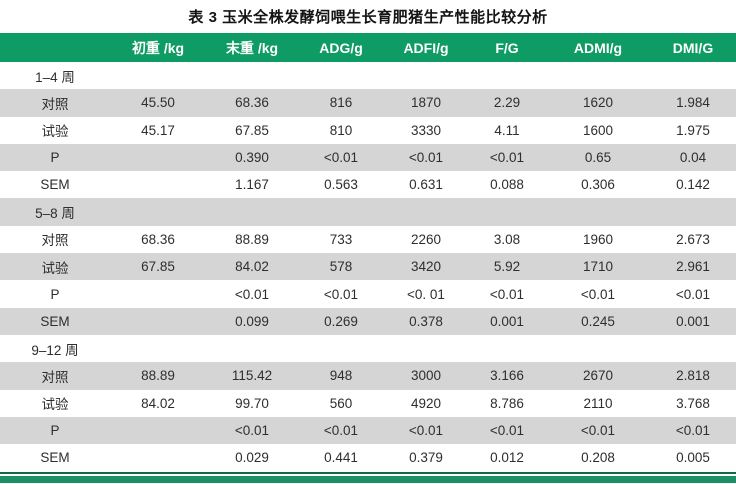 Image resolution: width=736 pixels, height=484 pixels. Describe the element at coordinates (368, 403) in the screenshot. I see `table-row: 试验 84.02 99.70 560 4920 8.786 2110 3.768` at that location.